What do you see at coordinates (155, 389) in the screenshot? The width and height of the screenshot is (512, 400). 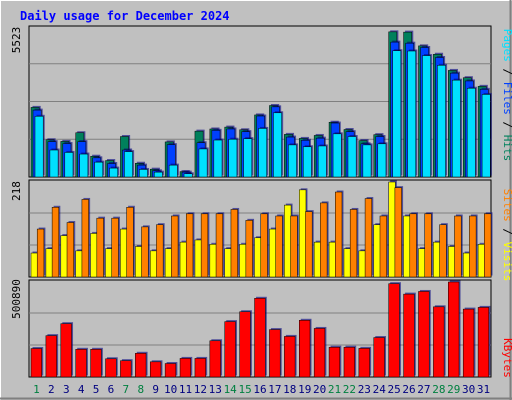 I see `day-label: 9` at bounding box center [155, 389].